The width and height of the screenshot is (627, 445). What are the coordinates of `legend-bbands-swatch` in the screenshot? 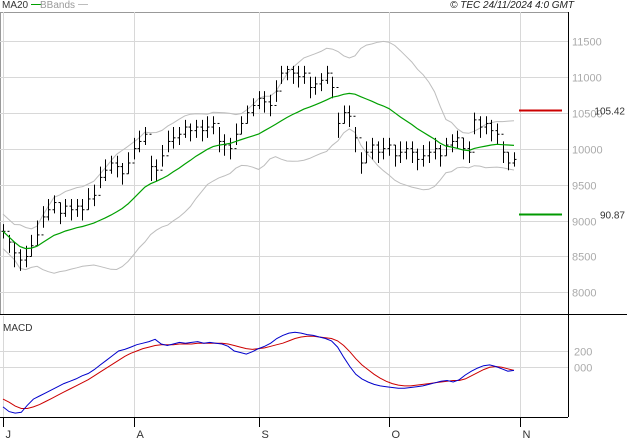 It's located at (82, 5).